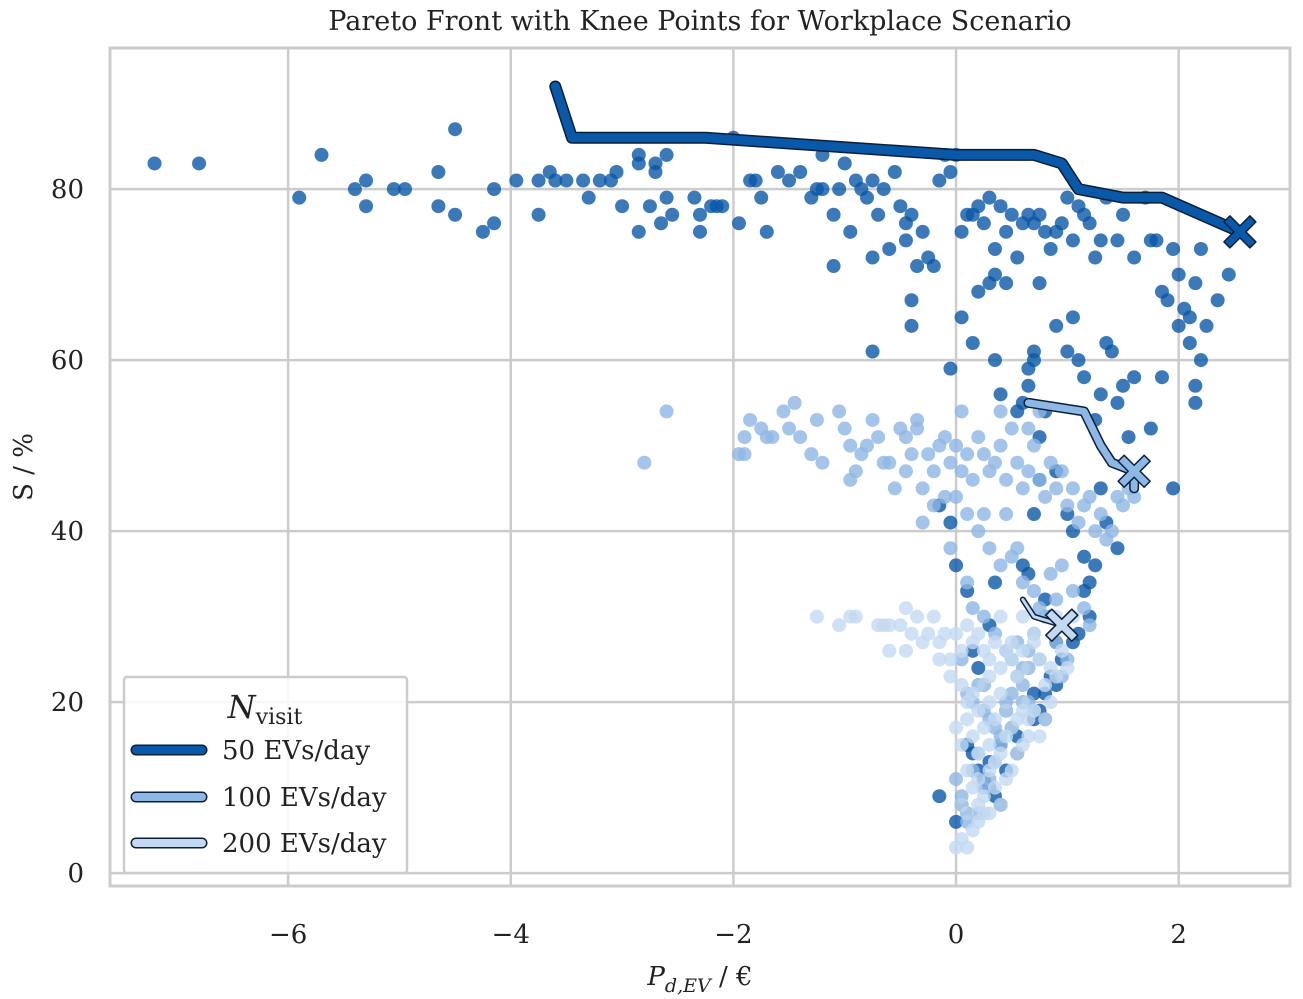 The width and height of the screenshot is (1303, 999). I want to click on legend-box, so click(265, 775).